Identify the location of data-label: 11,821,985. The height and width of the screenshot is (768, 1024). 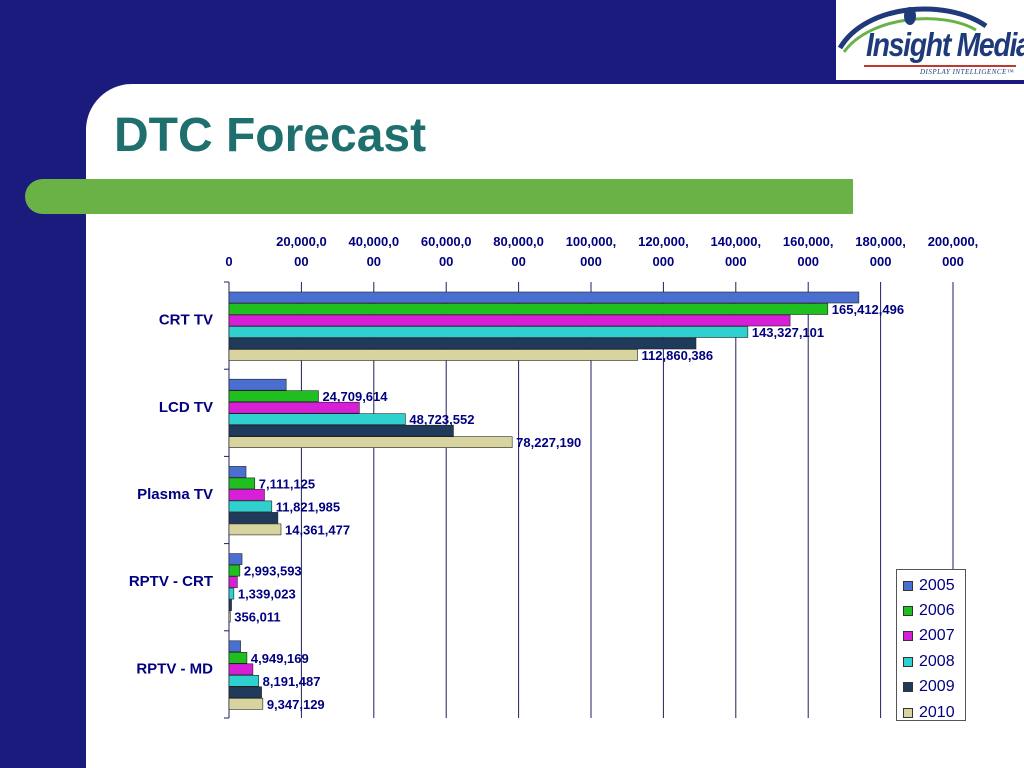
(308, 506).